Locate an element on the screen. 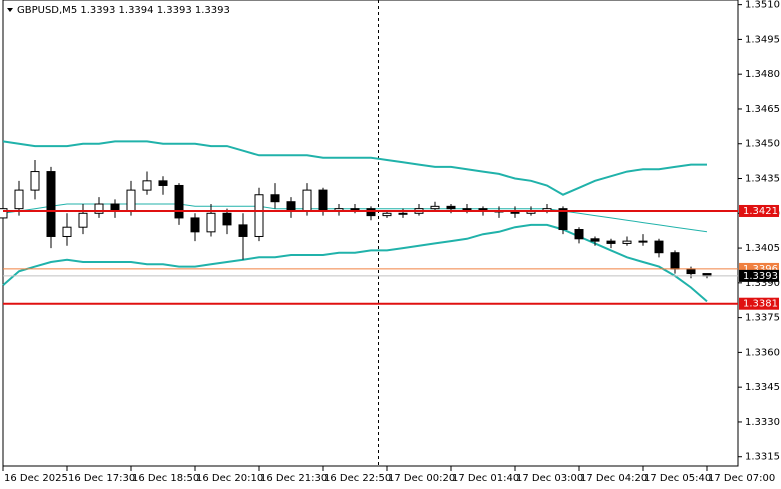  x-tick-label: 16 Dec 2025 is located at coordinates (36, 478).